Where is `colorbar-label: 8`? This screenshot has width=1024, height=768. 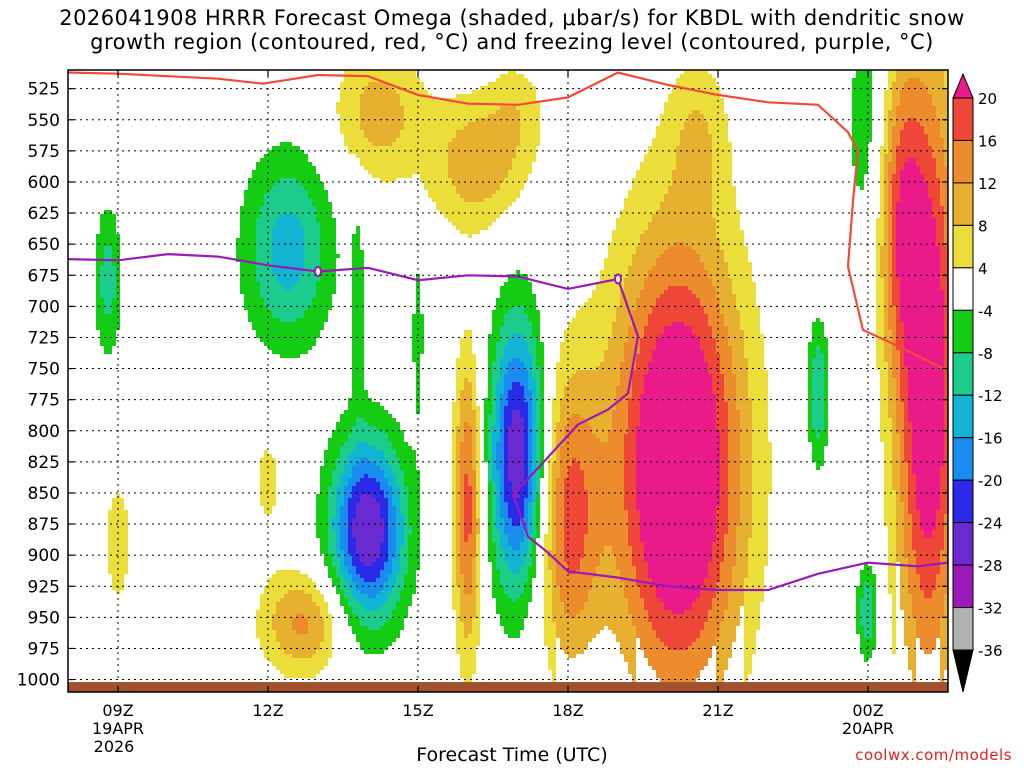
colorbar-label: 8 is located at coordinates (983, 226).